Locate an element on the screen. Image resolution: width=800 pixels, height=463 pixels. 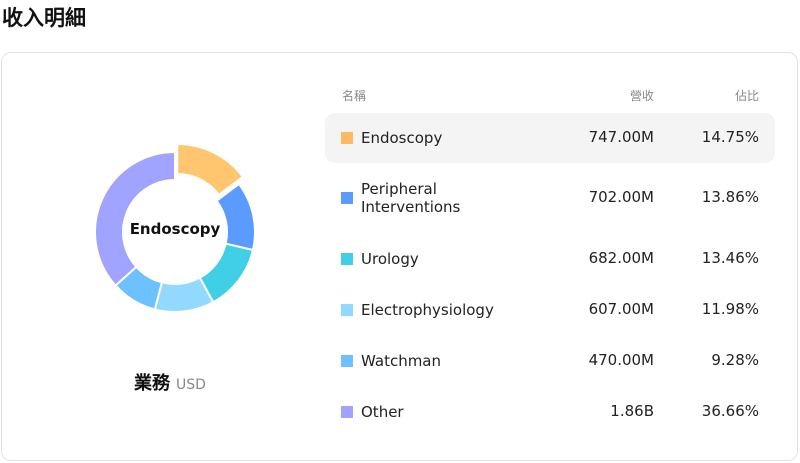
segment-label: 業務 USD is located at coordinates (170, 382).